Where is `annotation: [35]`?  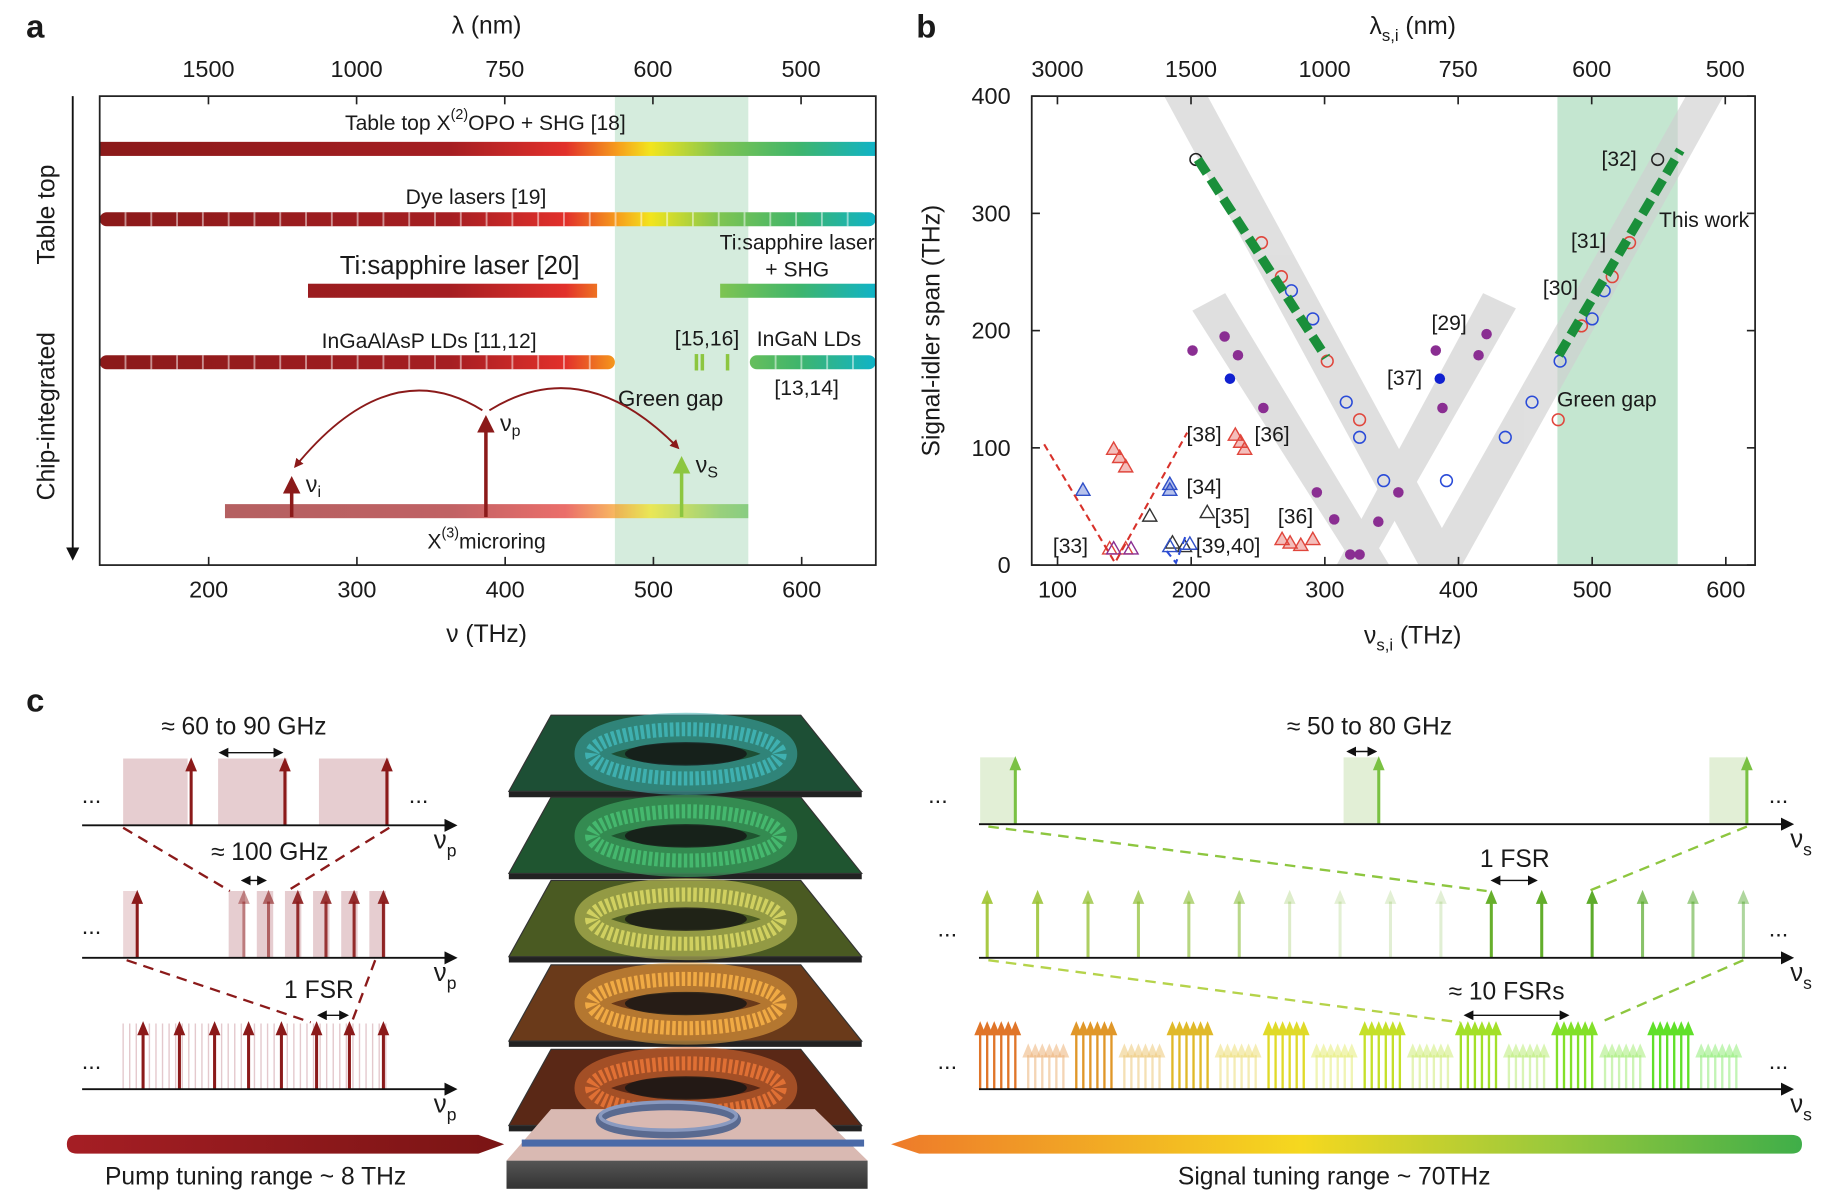 annotation: [35] is located at coordinates (1232, 517).